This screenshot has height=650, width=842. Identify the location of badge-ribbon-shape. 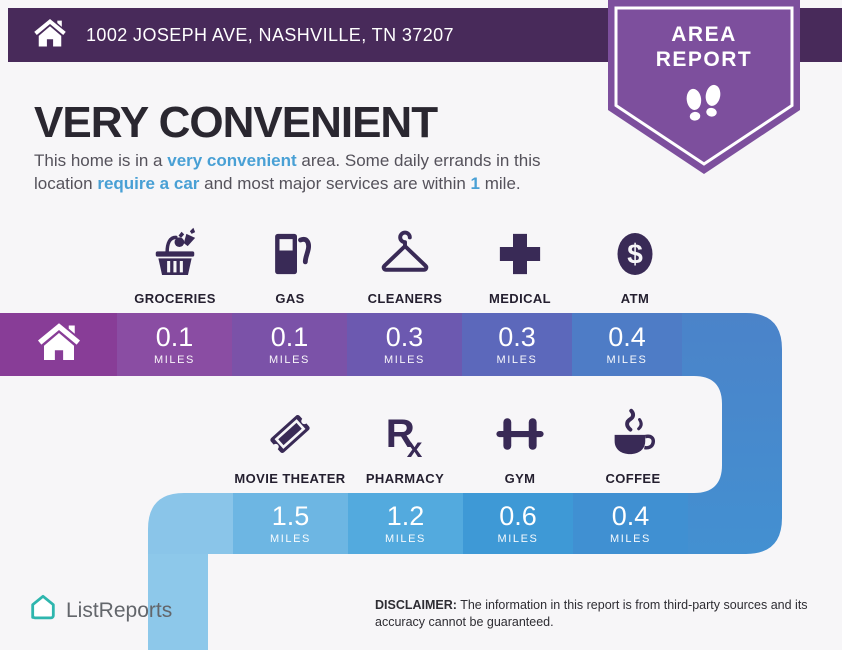
(704, 87).